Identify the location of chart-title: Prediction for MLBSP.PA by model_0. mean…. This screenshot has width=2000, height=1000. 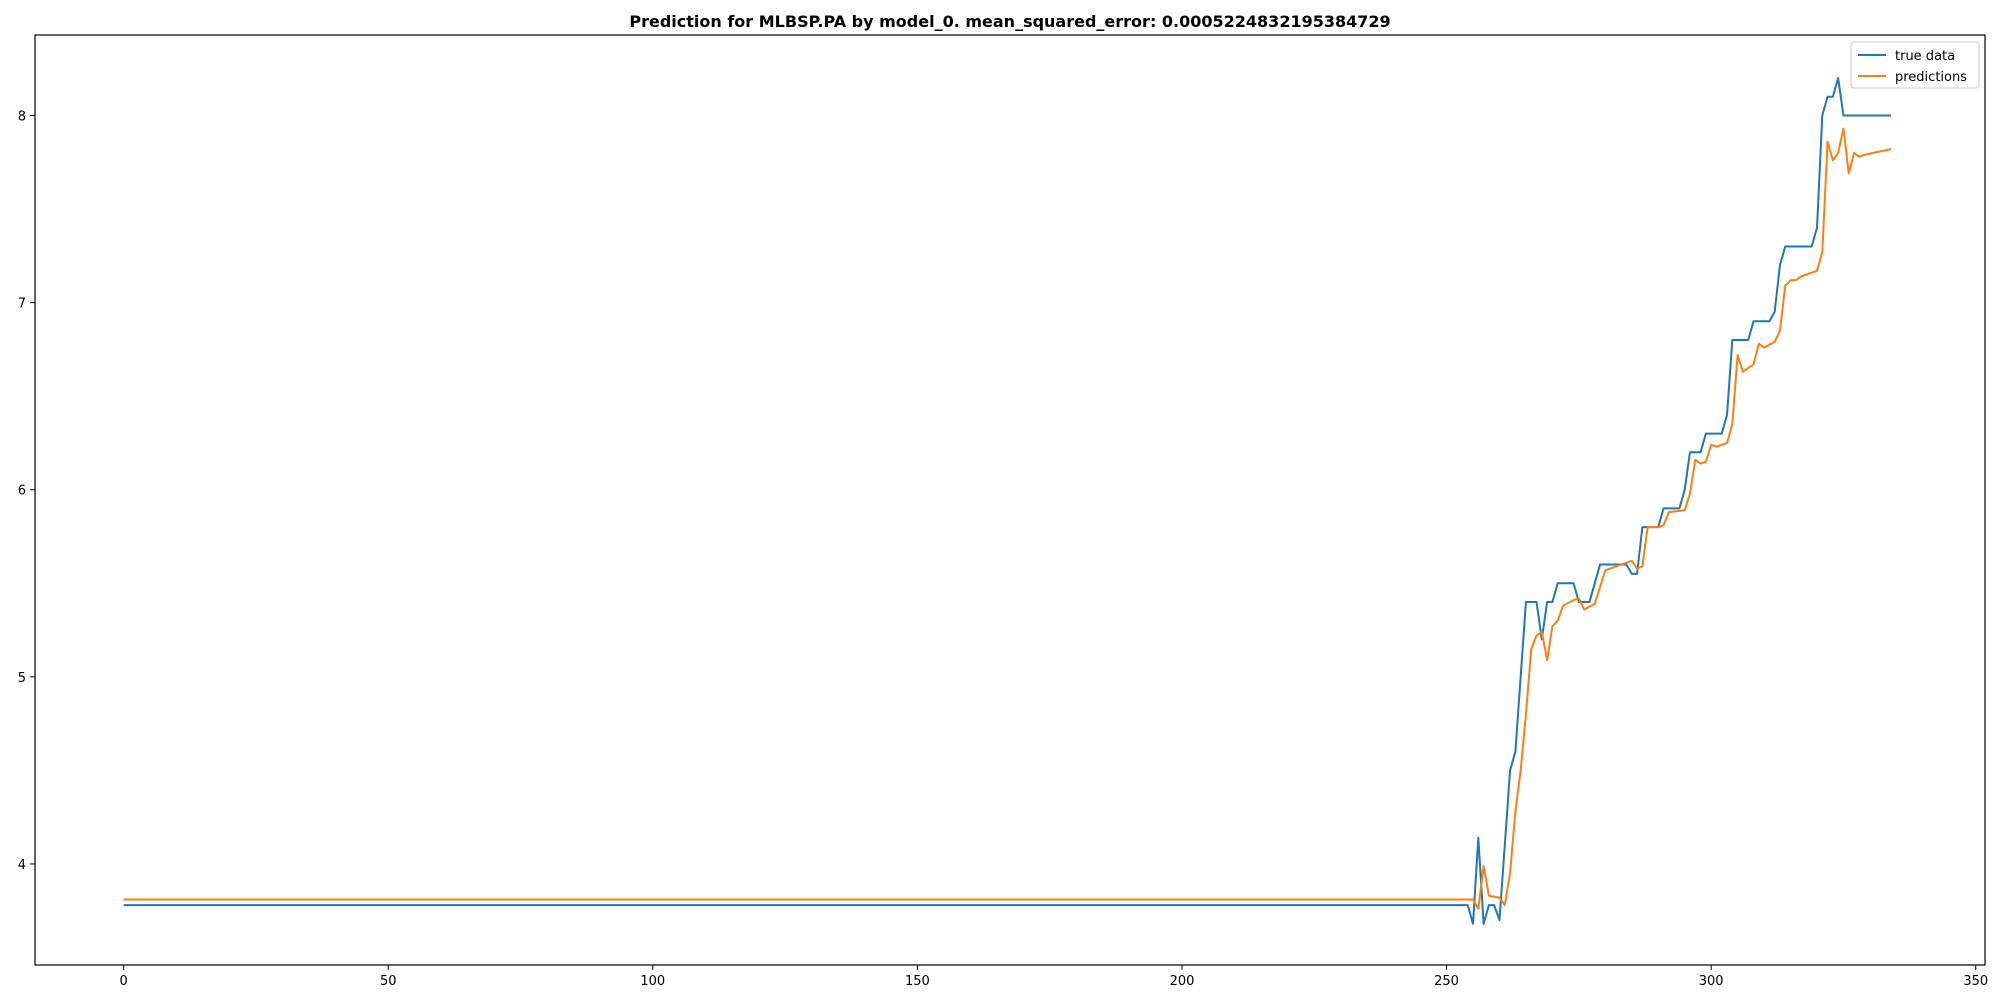
(1009, 21).